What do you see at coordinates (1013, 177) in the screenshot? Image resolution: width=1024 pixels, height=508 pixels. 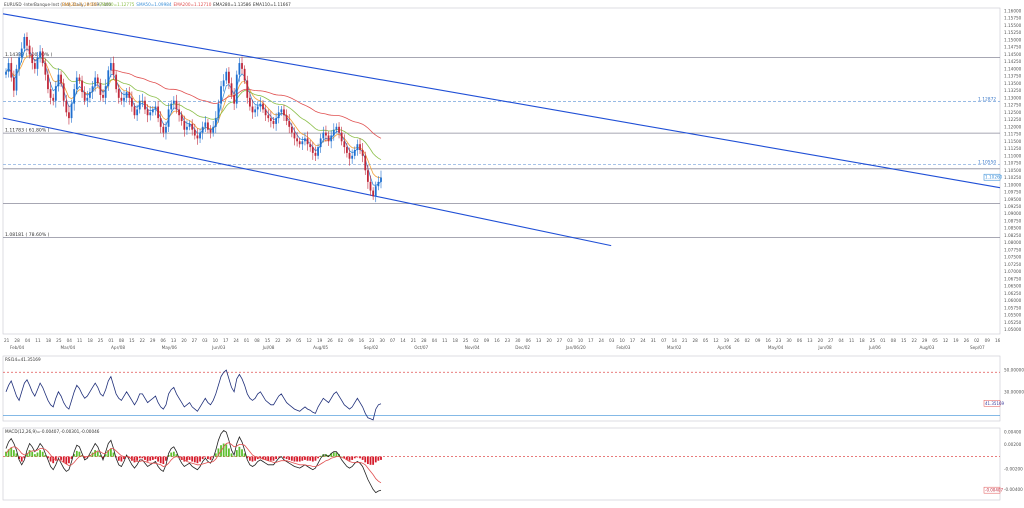 I see `price-tick-label: 1.10250` at bounding box center [1013, 177].